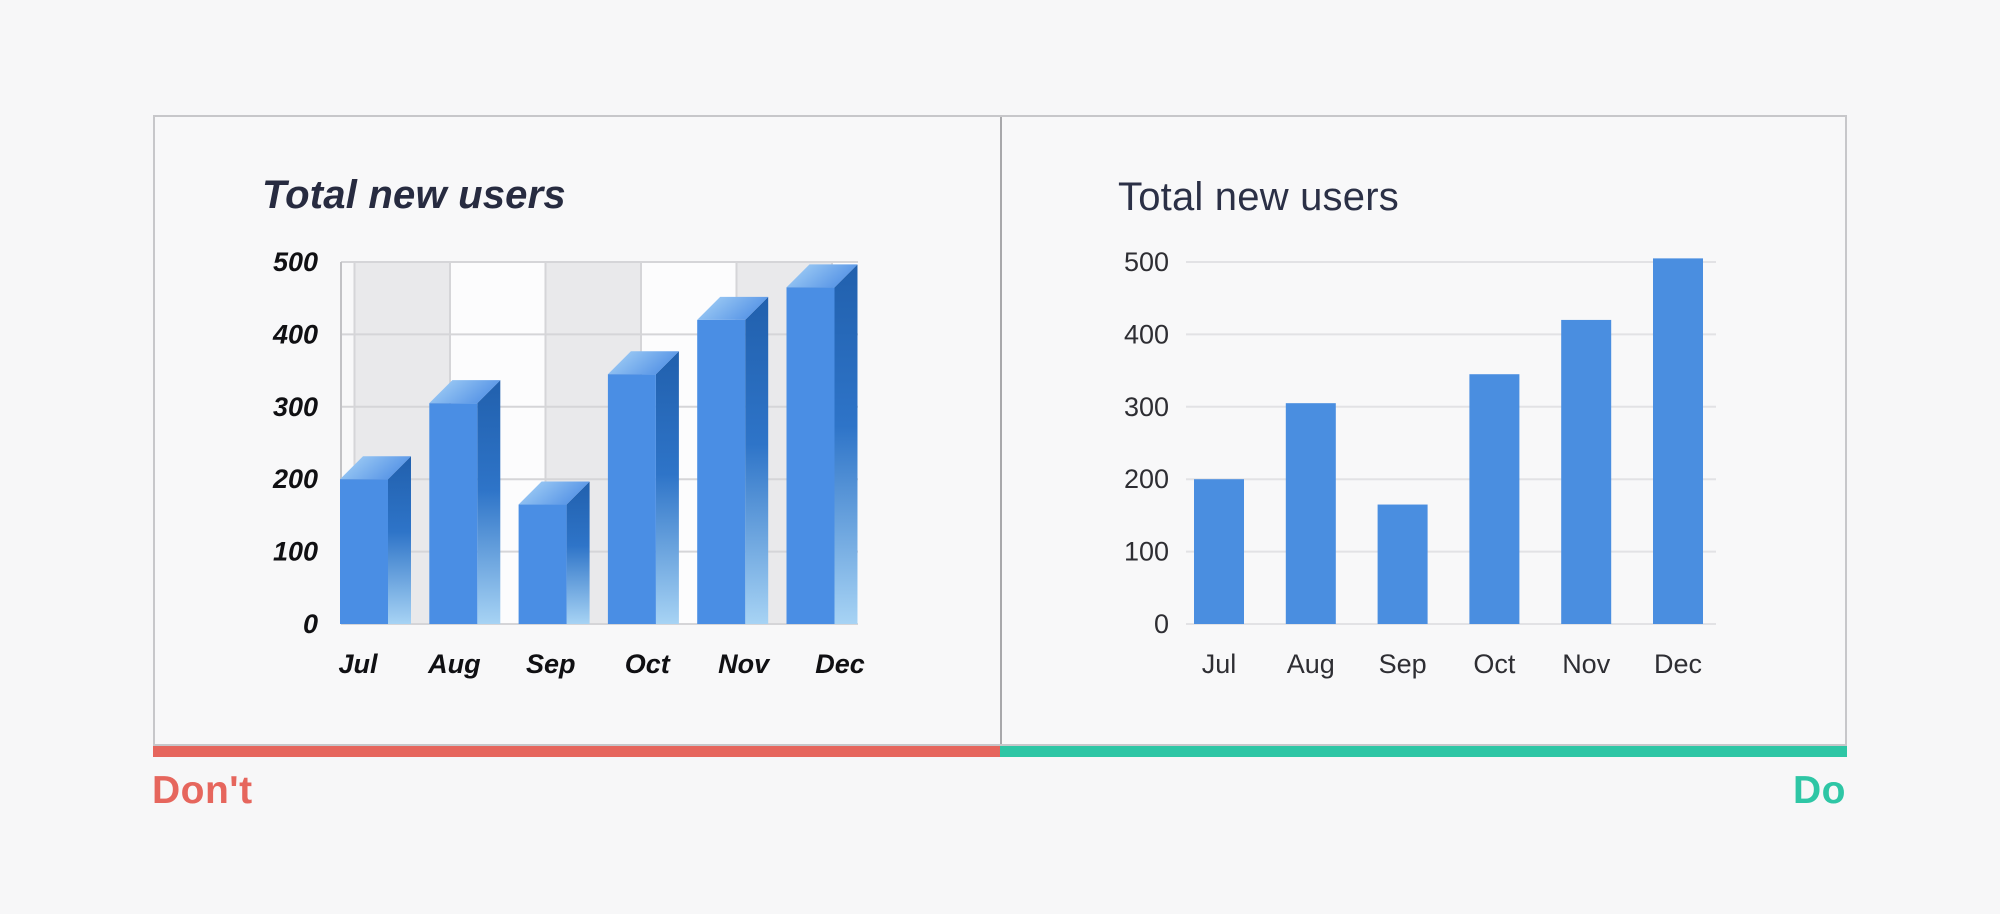 The width and height of the screenshot is (2000, 914). What do you see at coordinates (1402, 564) in the screenshot?
I see `bar-sep` at bounding box center [1402, 564].